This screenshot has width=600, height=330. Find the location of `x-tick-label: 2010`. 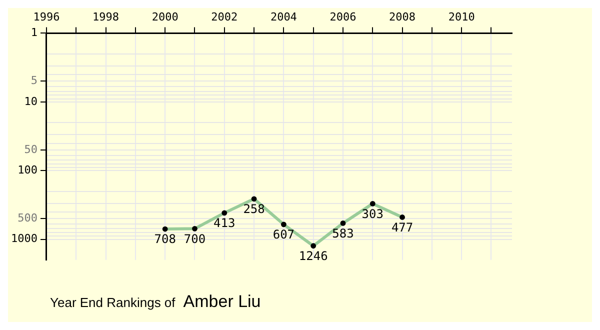

x-tick-label: 2010 is located at coordinates (461, 17).